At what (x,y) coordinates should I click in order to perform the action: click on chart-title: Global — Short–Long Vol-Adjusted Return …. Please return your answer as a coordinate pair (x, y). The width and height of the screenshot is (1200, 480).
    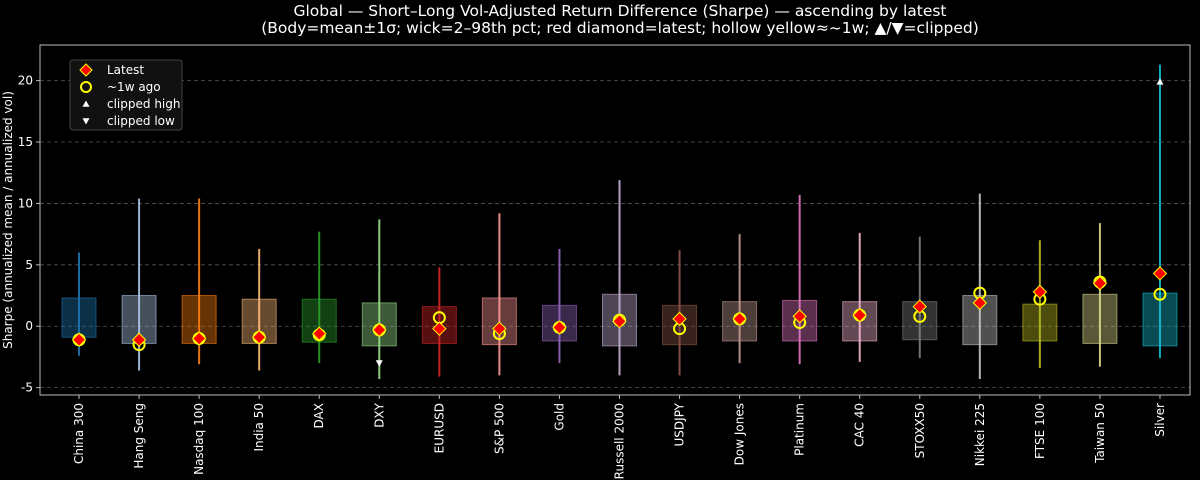
    Looking at the image, I should click on (619, 11).